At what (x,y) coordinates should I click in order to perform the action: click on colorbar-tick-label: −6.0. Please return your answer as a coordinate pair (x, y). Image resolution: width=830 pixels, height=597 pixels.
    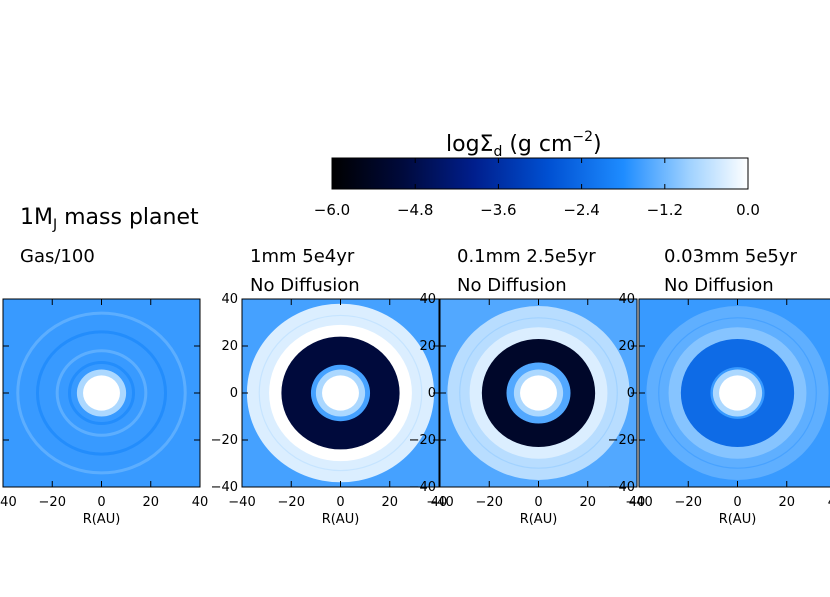
    Looking at the image, I should click on (332, 210).